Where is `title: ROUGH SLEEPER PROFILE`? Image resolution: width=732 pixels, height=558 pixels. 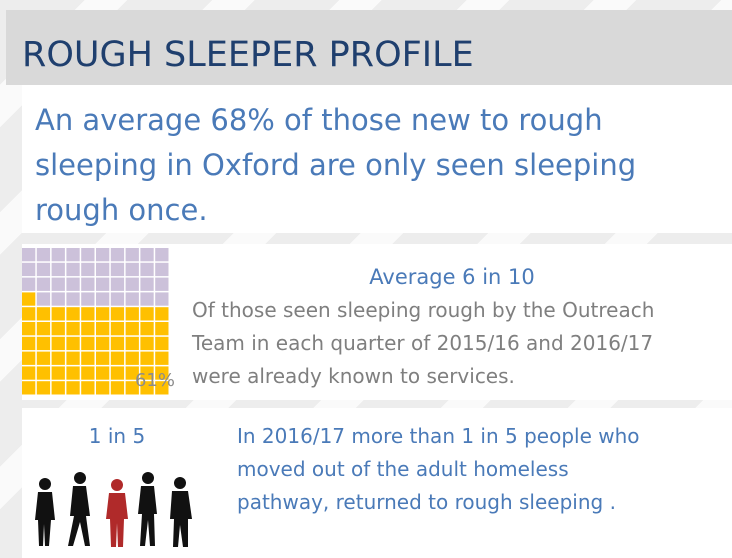 title: ROUGH SLEEPER PROFILE is located at coordinates (248, 55).